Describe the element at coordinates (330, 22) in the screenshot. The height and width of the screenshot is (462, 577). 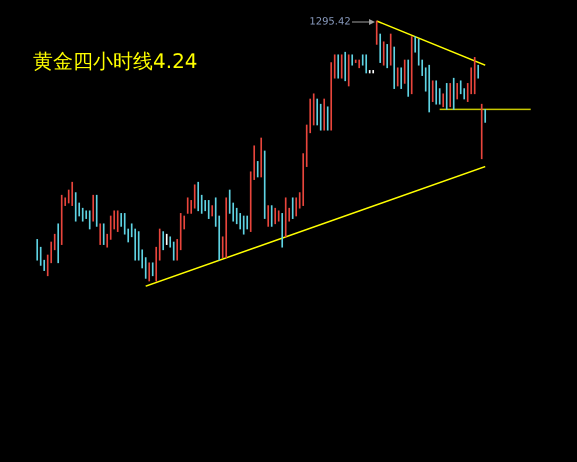
I see `annotation: 1295.42` at that location.